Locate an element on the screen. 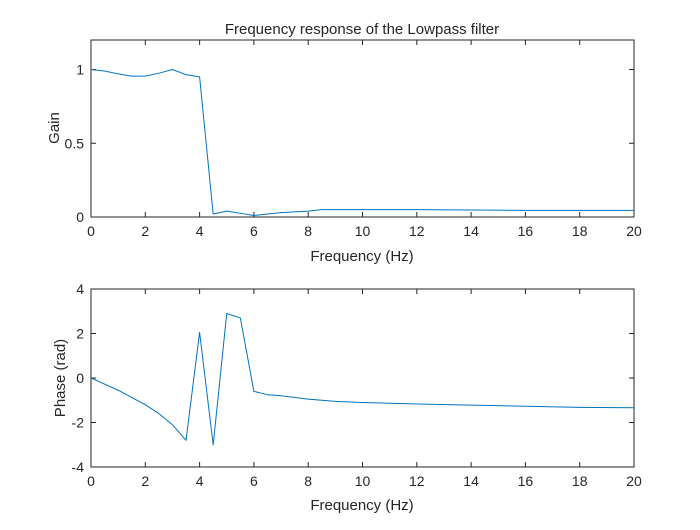 The image size is (700, 530). phase-x-tick-label: 16 is located at coordinates (526, 481).